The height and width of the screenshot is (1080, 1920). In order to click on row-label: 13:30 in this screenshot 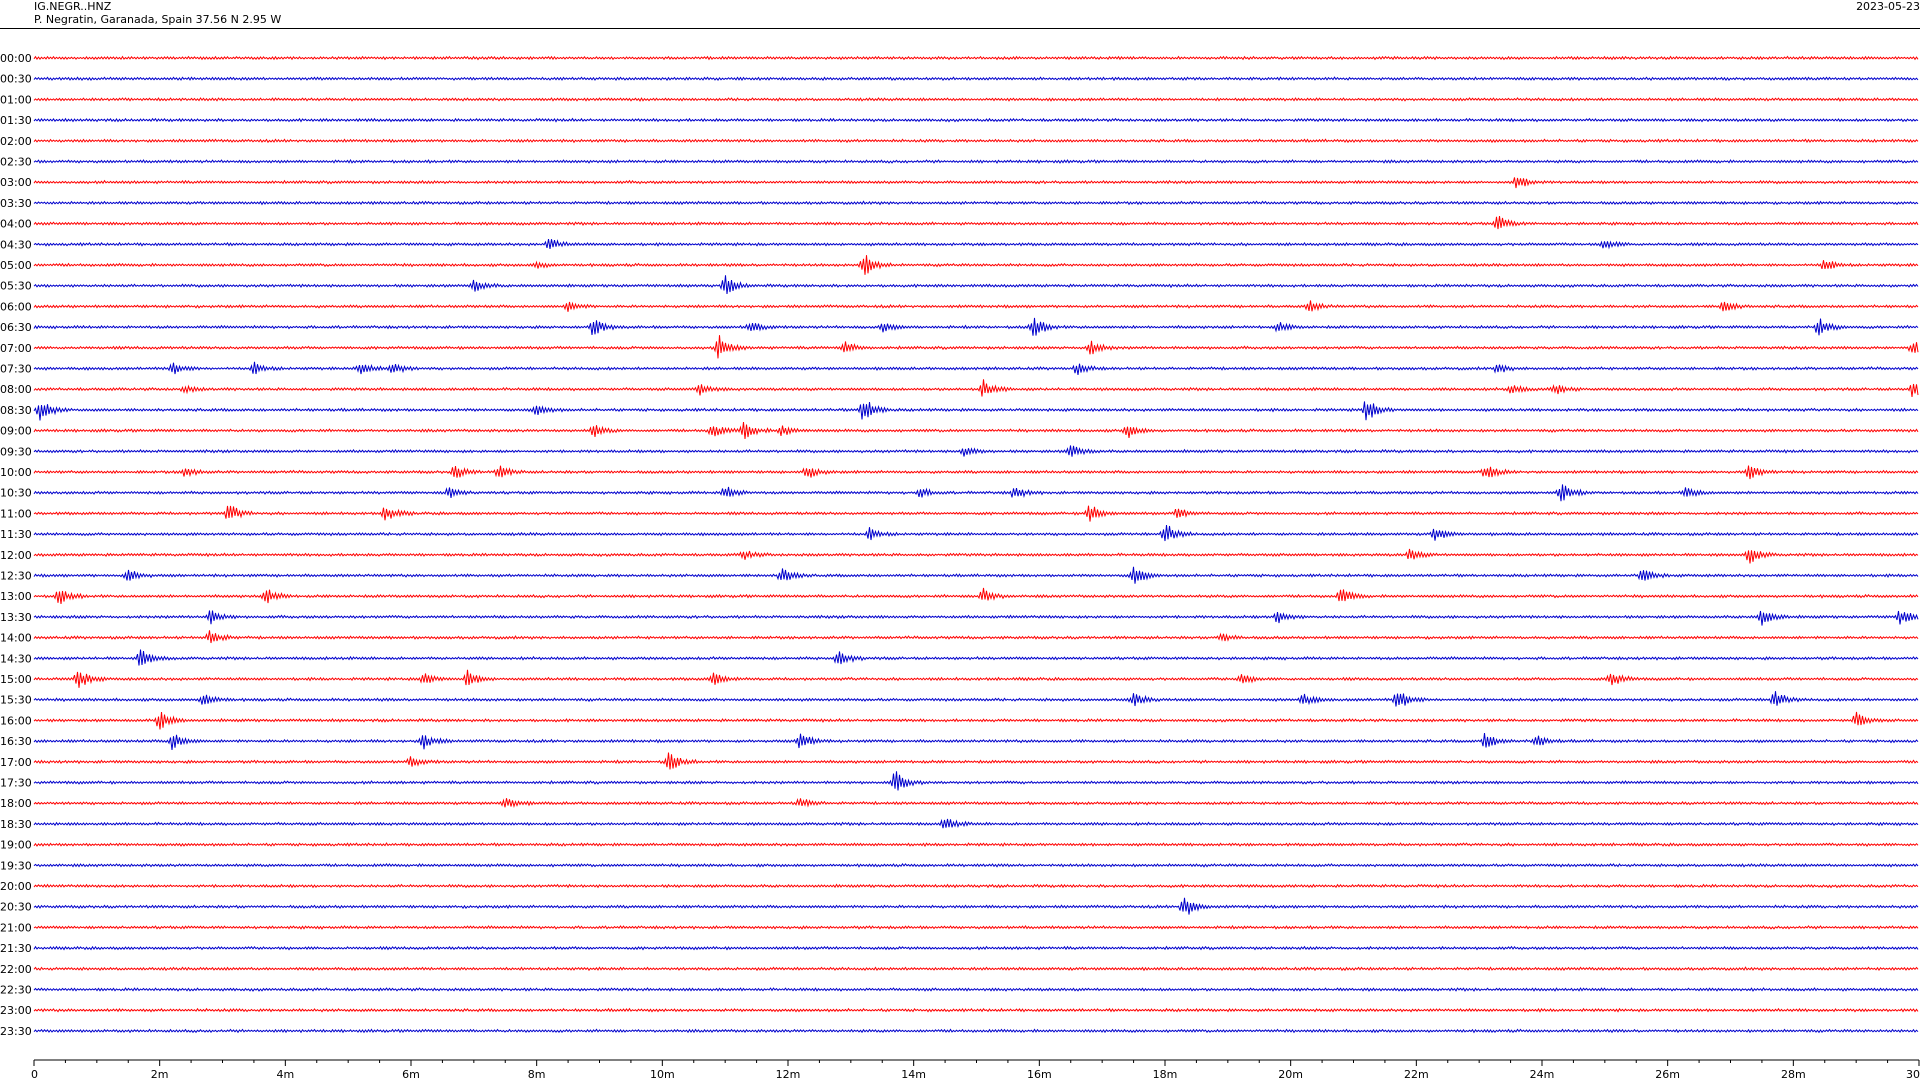, I will do `click(16, 617)`.